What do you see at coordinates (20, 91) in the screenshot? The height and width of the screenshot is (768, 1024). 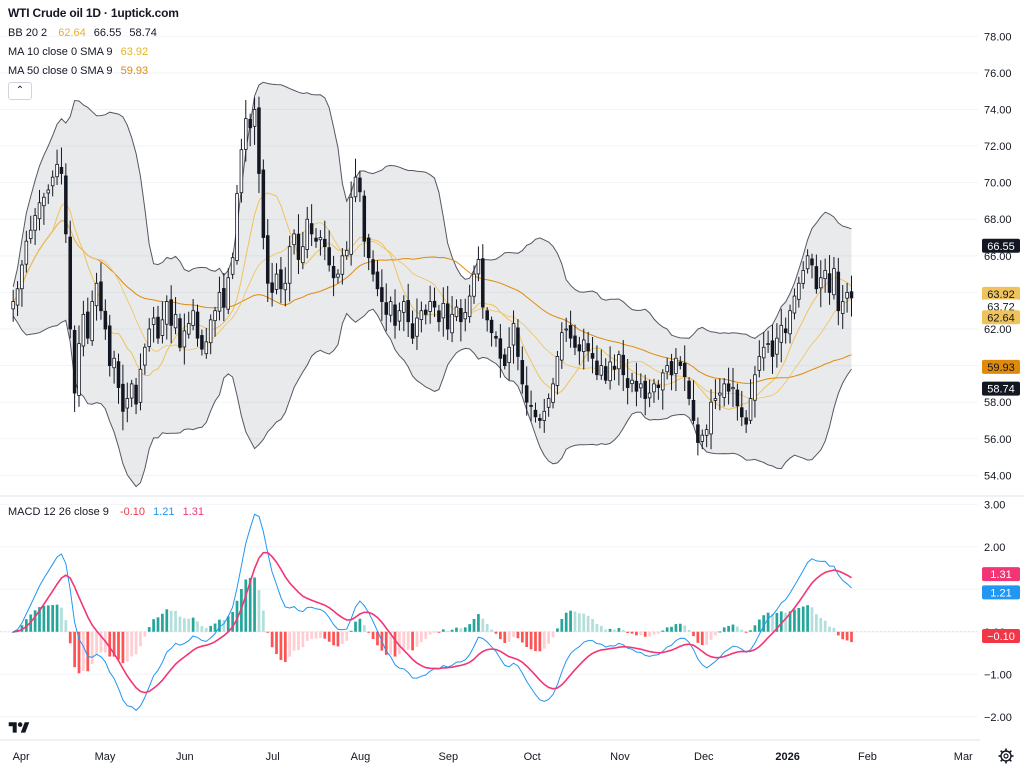 I see `collapse-legend-button: ⌃` at bounding box center [20, 91].